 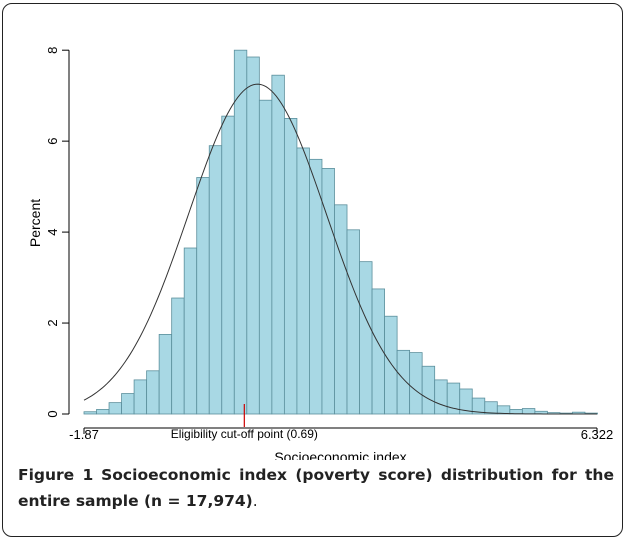 I want to click on x-ticks-group: -1.87 6.322, so click(x=341, y=434).